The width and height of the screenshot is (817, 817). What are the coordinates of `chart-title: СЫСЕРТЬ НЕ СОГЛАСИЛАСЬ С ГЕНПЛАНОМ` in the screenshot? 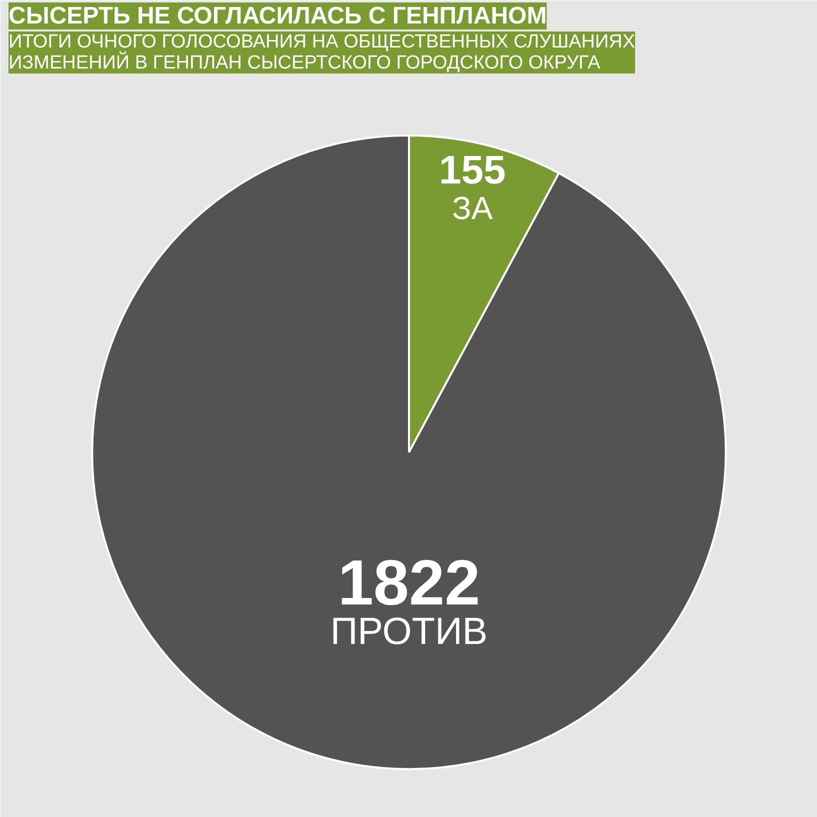 It's located at (277, 16).